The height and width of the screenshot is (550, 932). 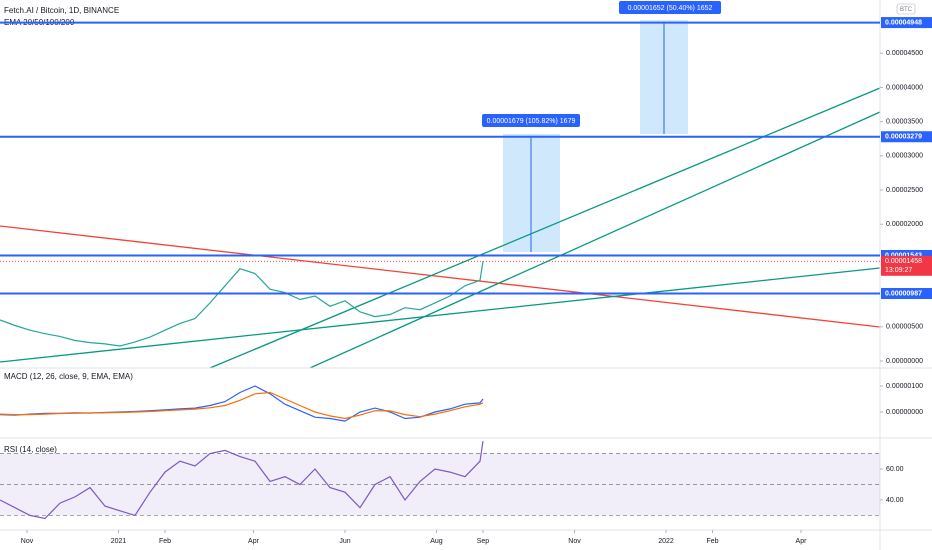 What do you see at coordinates (904, 327) in the screenshot?
I see `y-tick-label: 0.00000500` at bounding box center [904, 327].